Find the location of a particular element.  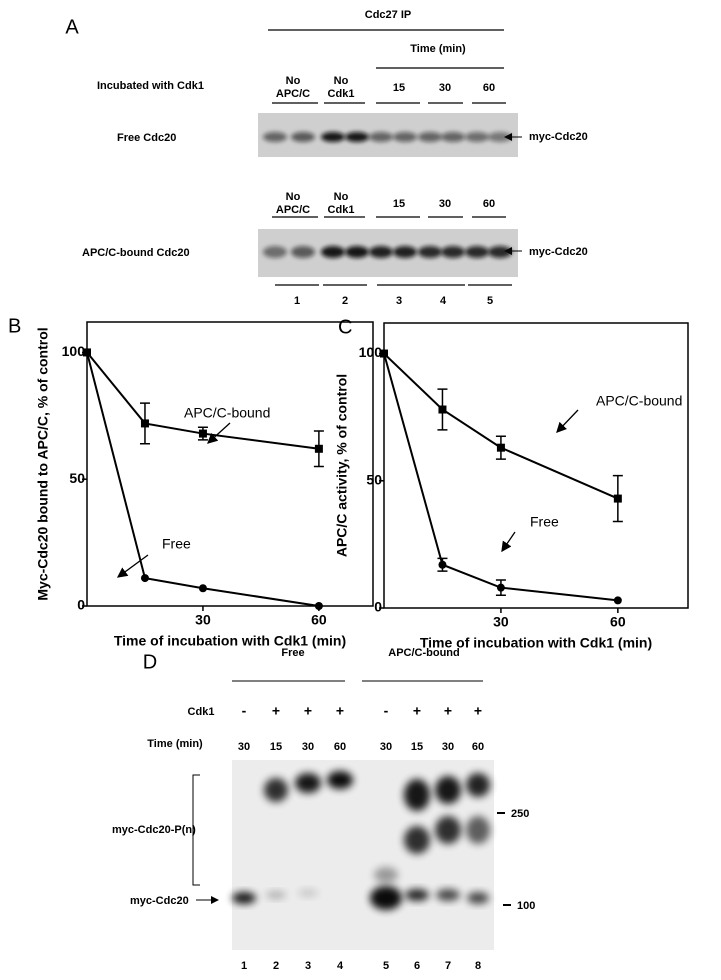

panel-letter: C is located at coordinates (345, 327).